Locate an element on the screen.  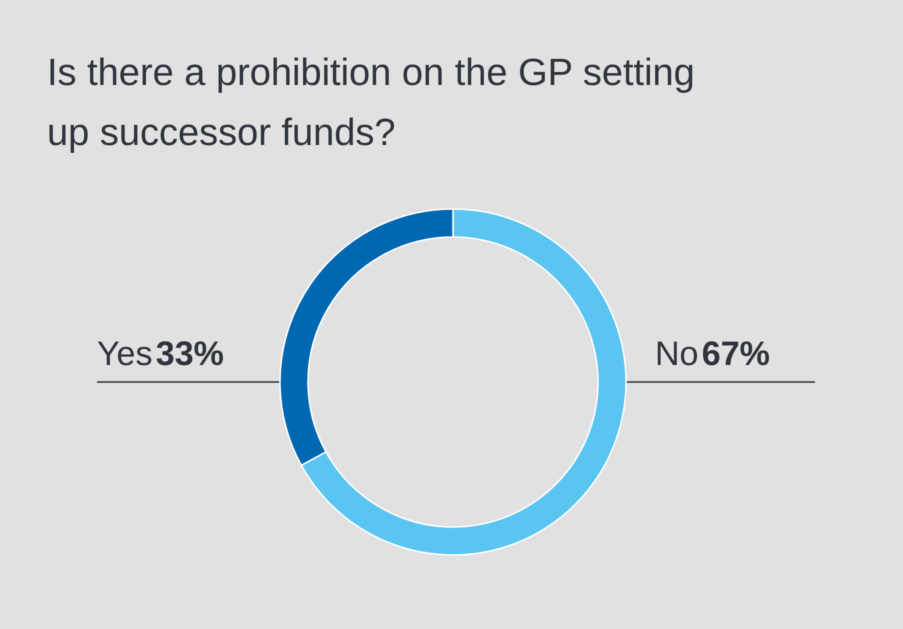
chart-title: Is there a prohibition on the GP setting up successor funds? is located at coordinates (376, 103).